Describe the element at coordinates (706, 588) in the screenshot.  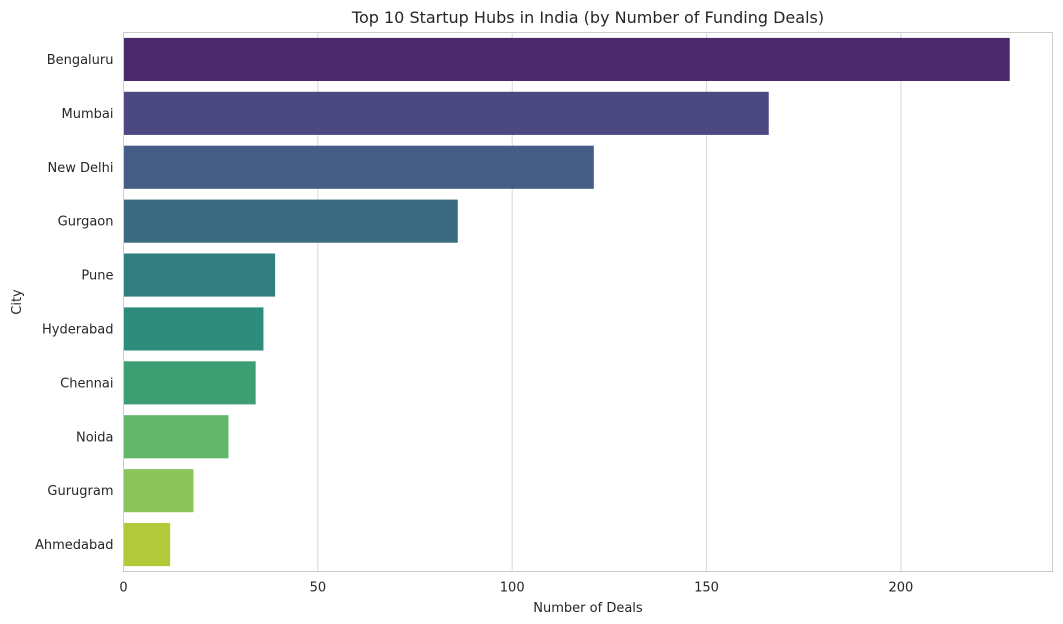
I see `x-tick-label: 150` at that location.